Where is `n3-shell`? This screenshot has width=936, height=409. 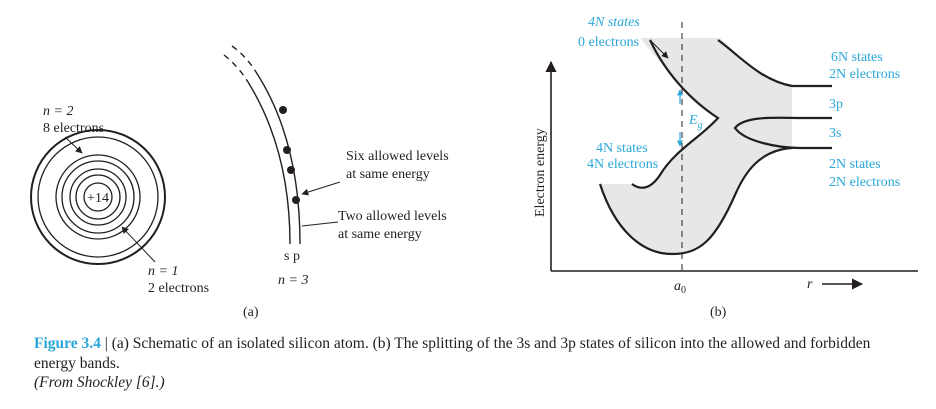 n3-shell is located at coordinates (282, 145).